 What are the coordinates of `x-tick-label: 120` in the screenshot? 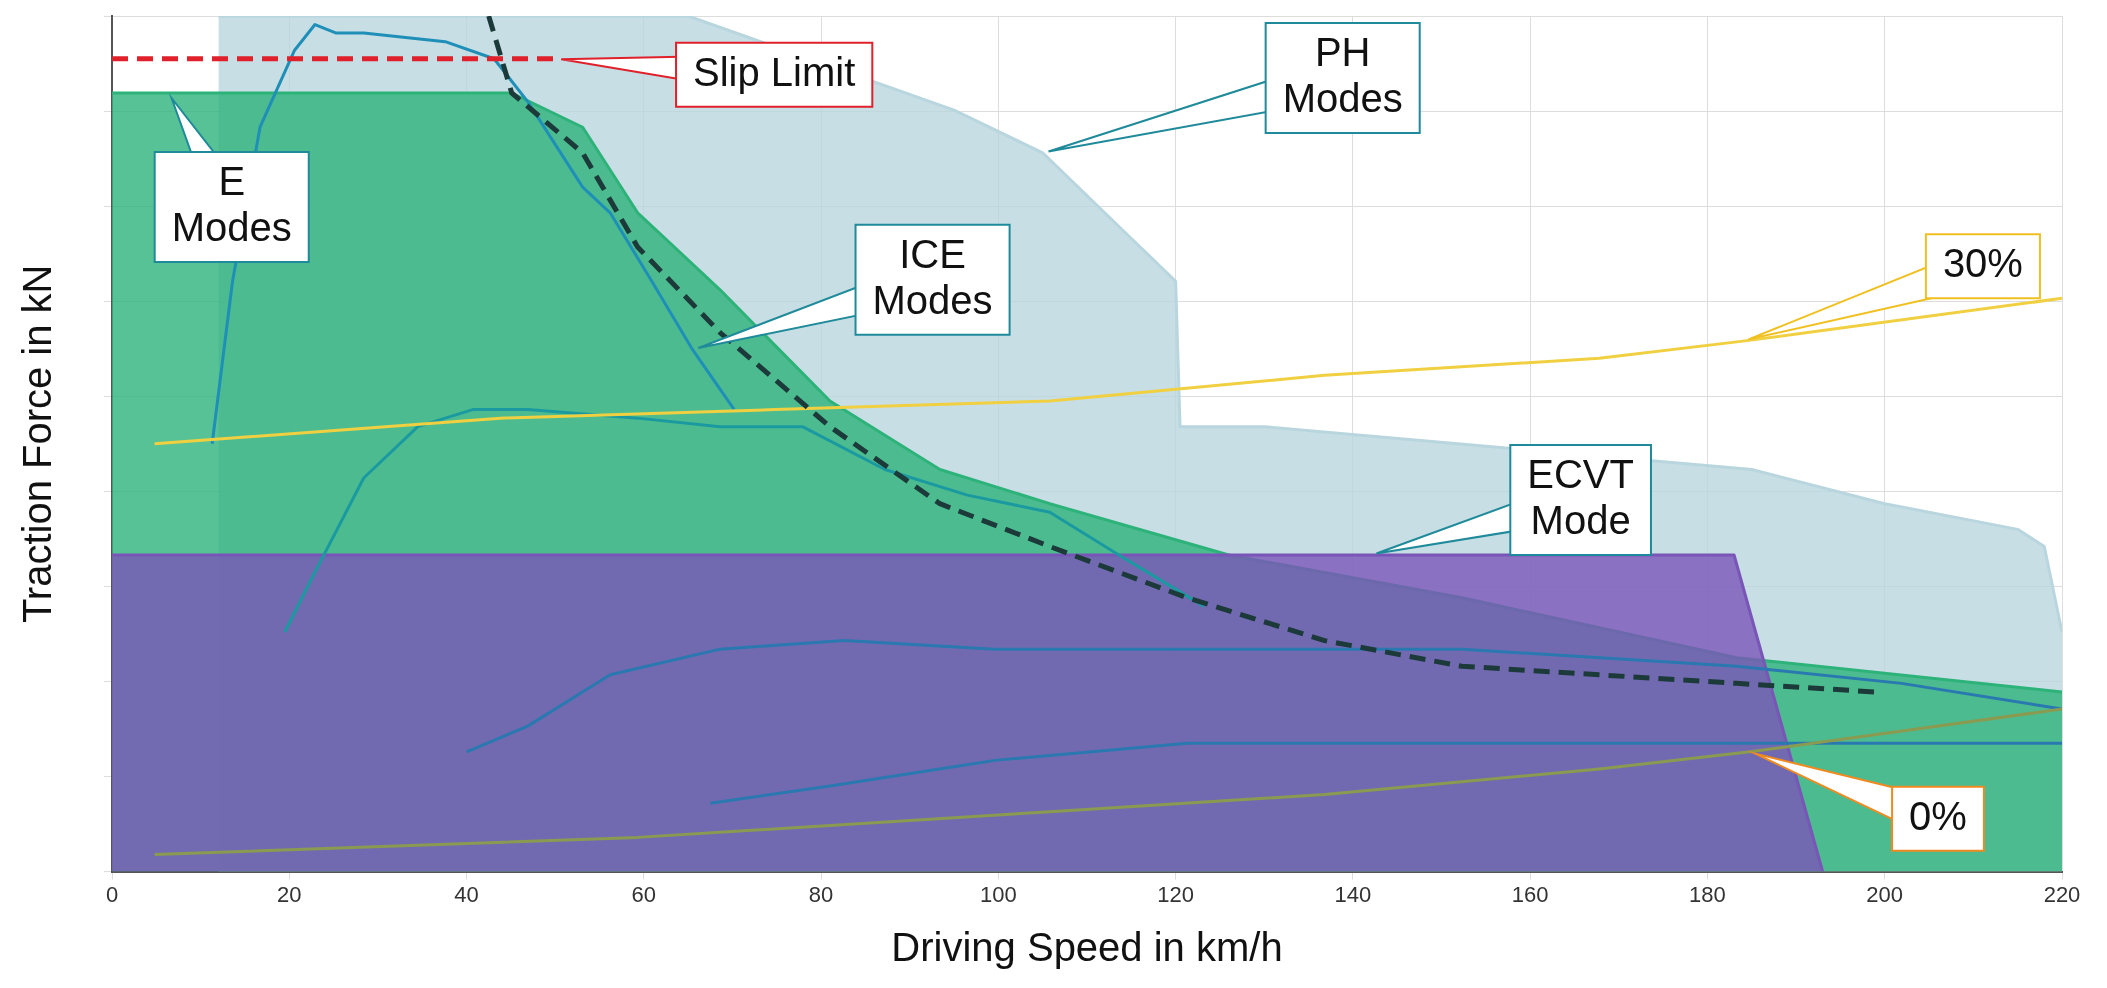 It's located at (1175, 894).